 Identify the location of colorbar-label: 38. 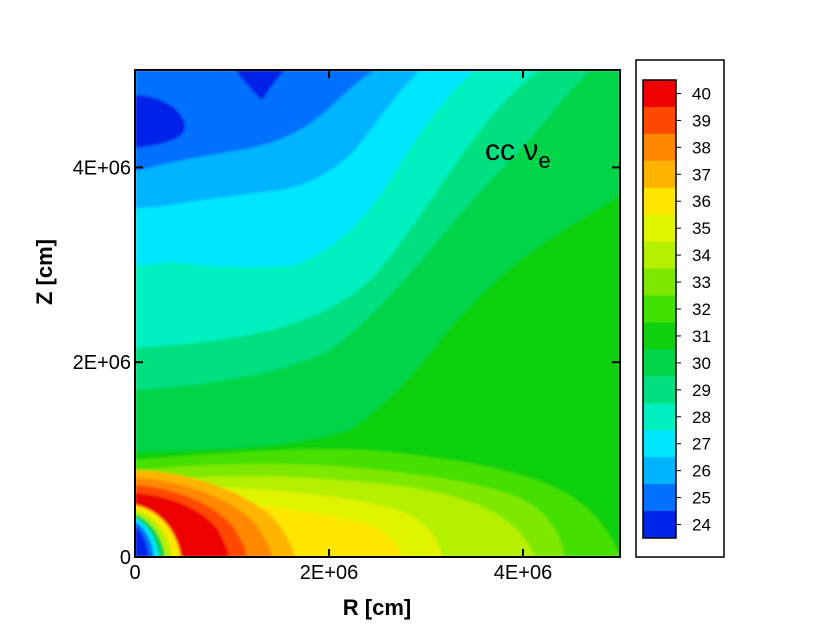
(701, 147).